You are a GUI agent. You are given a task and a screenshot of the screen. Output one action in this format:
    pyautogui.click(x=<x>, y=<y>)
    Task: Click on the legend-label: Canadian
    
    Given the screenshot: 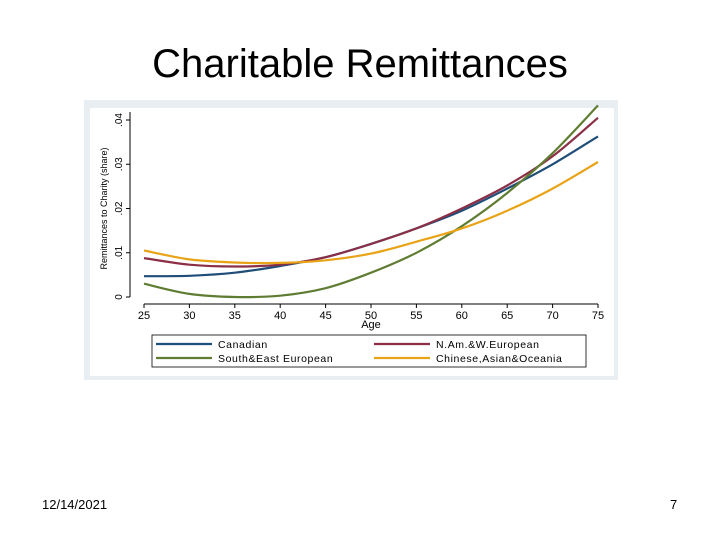 What is the action you would take?
    pyautogui.click(x=243, y=345)
    